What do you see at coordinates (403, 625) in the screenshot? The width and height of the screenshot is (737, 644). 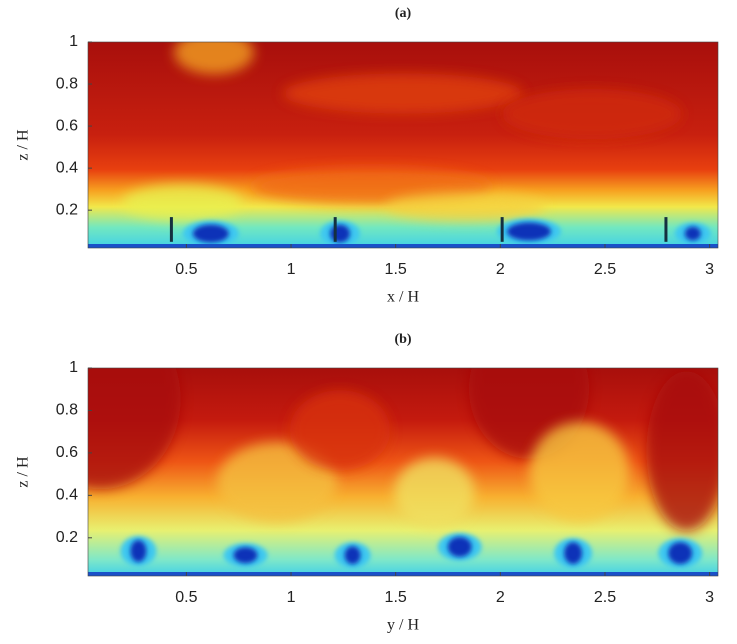 I see `x-axis-label: y / H` at bounding box center [403, 625].